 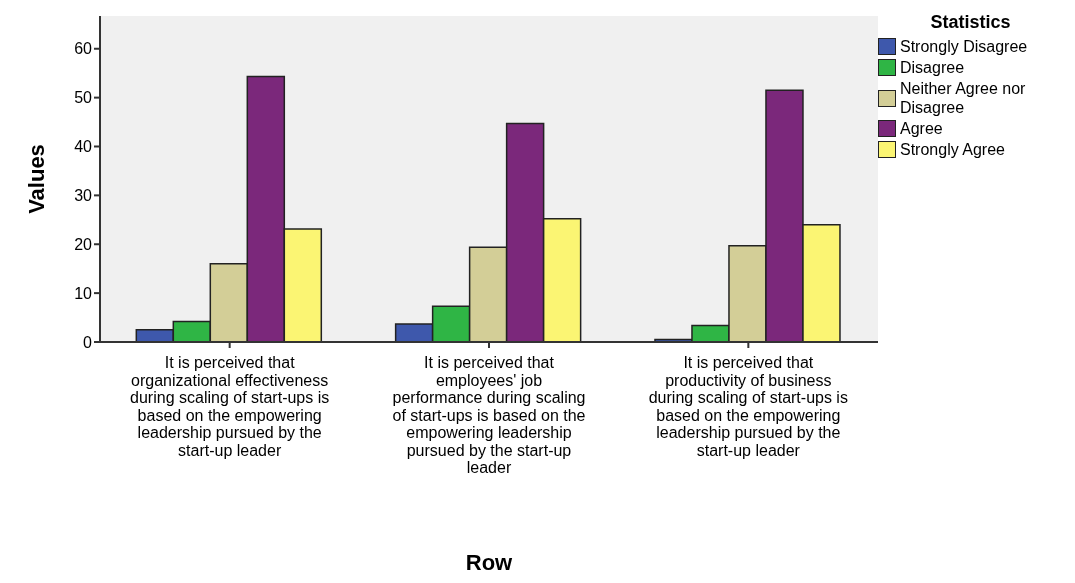 I want to click on legend-label: Strongly Agree, so click(x=952, y=149).